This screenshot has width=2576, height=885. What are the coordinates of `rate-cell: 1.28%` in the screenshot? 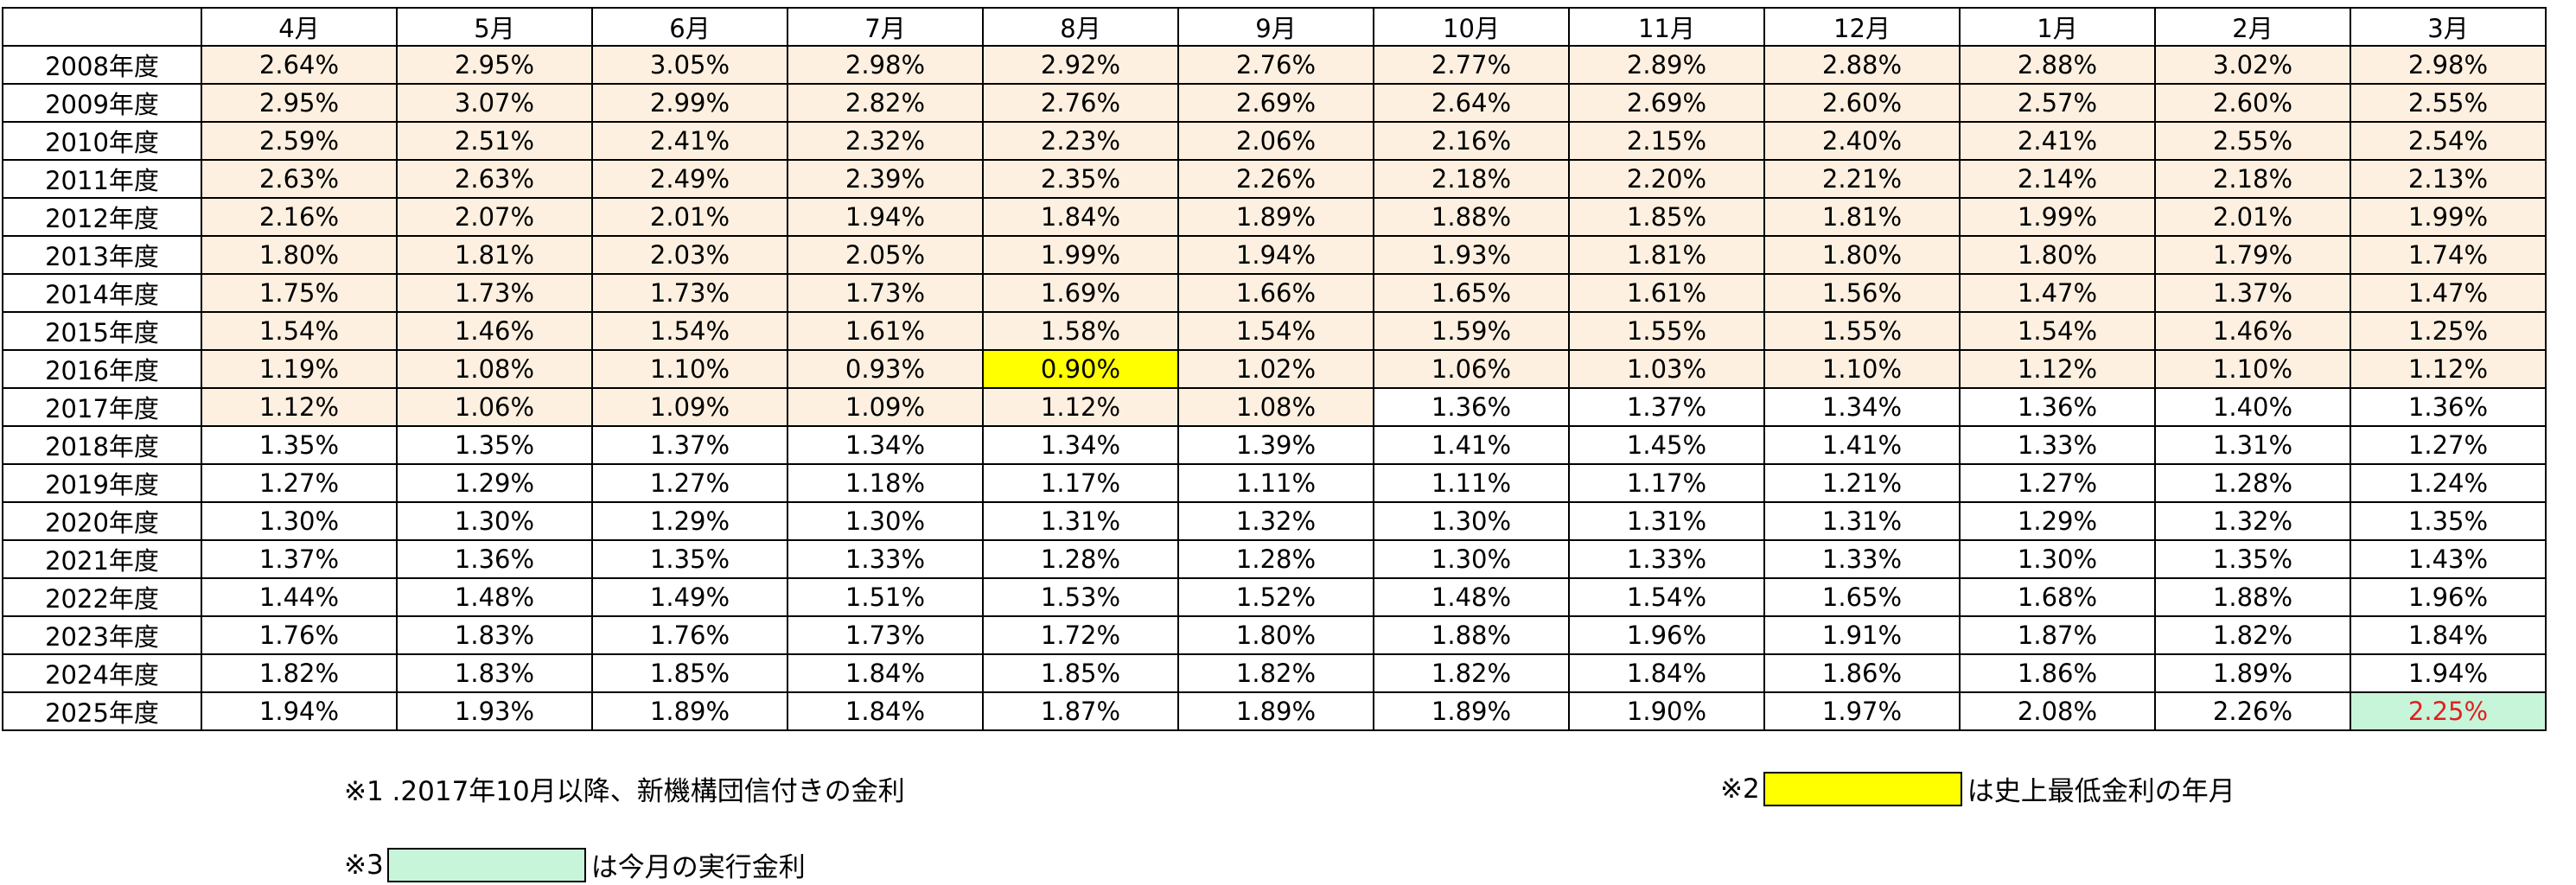 It's located at (1080, 559).